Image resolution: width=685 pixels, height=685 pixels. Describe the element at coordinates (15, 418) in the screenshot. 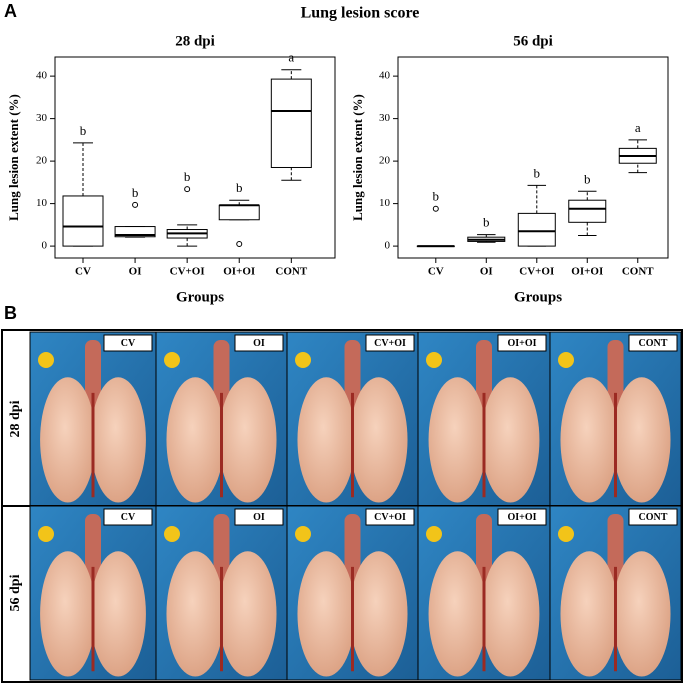

I see `row-label: 28 dpi` at that location.